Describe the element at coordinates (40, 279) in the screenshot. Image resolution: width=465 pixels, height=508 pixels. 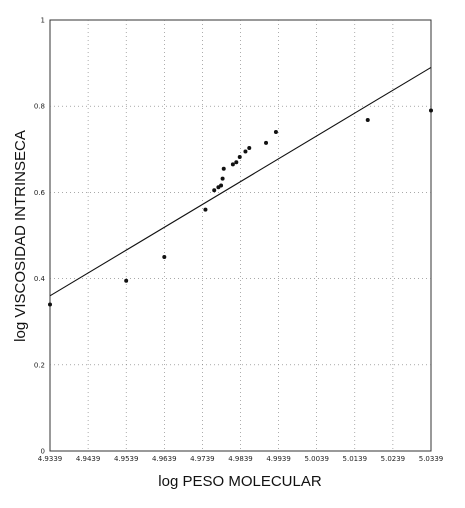
I see `y-tick-label: 0.4` at that location.